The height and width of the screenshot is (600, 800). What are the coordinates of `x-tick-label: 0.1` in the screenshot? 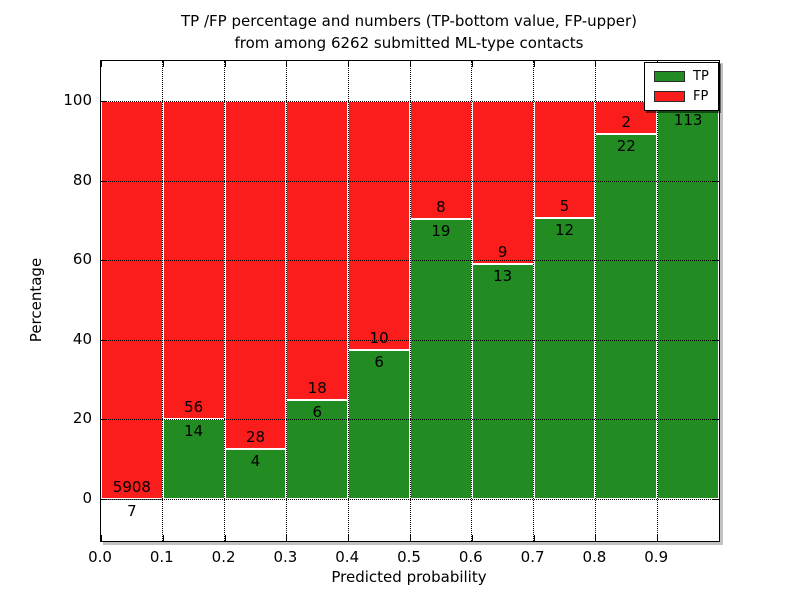 It's located at (161, 557).